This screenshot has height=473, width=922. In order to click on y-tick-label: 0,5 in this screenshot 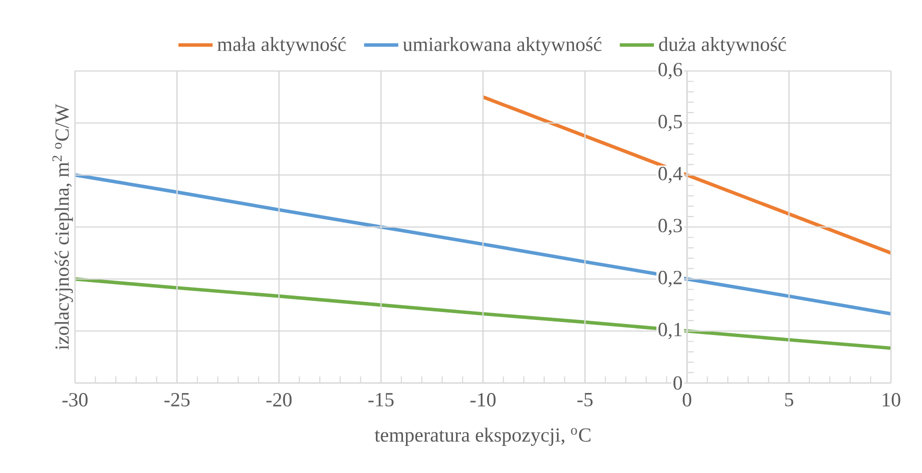, I will do `click(670, 123)`.